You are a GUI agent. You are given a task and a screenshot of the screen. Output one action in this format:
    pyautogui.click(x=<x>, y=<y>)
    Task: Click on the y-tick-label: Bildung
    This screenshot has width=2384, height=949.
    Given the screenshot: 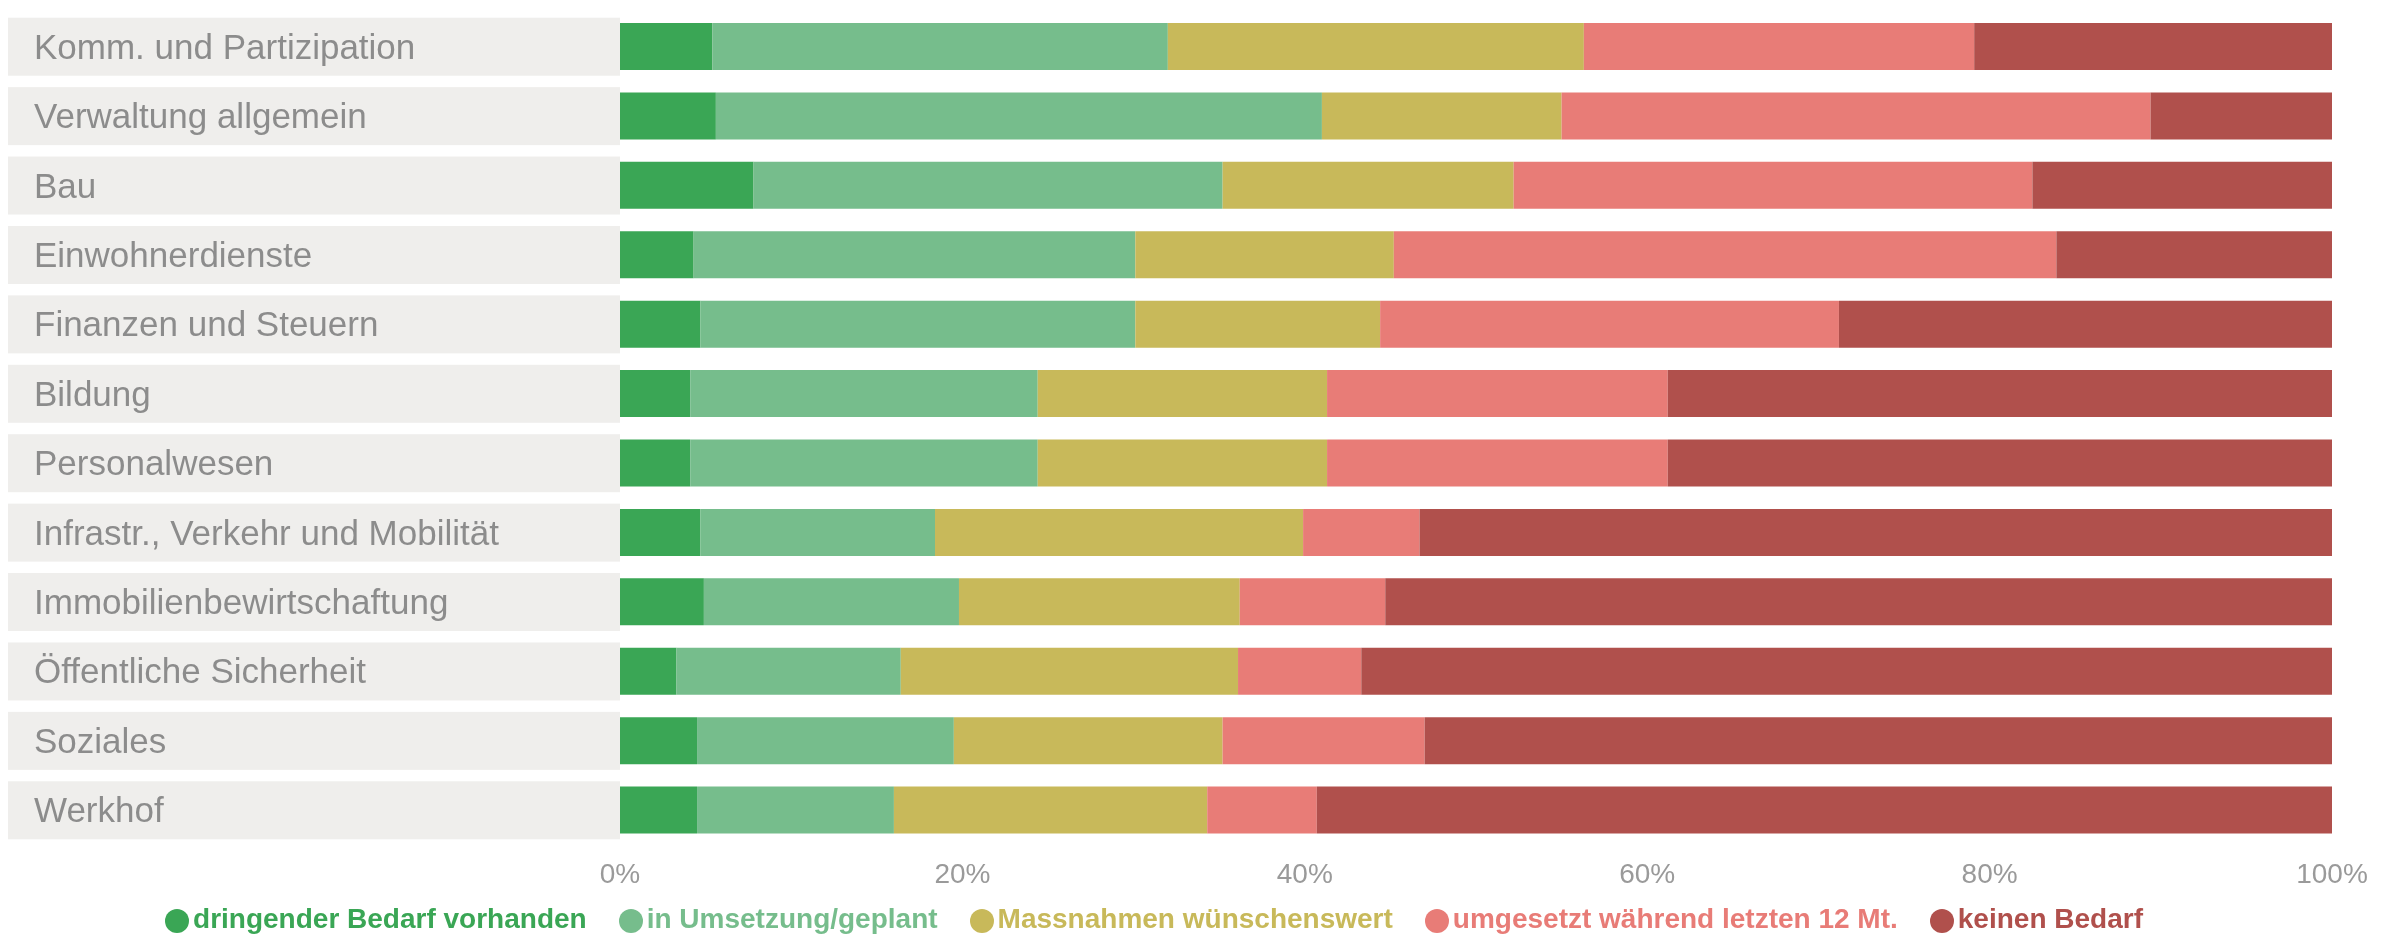 What is the action you would take?
    pyautogui.click(x=92, y=393)
    